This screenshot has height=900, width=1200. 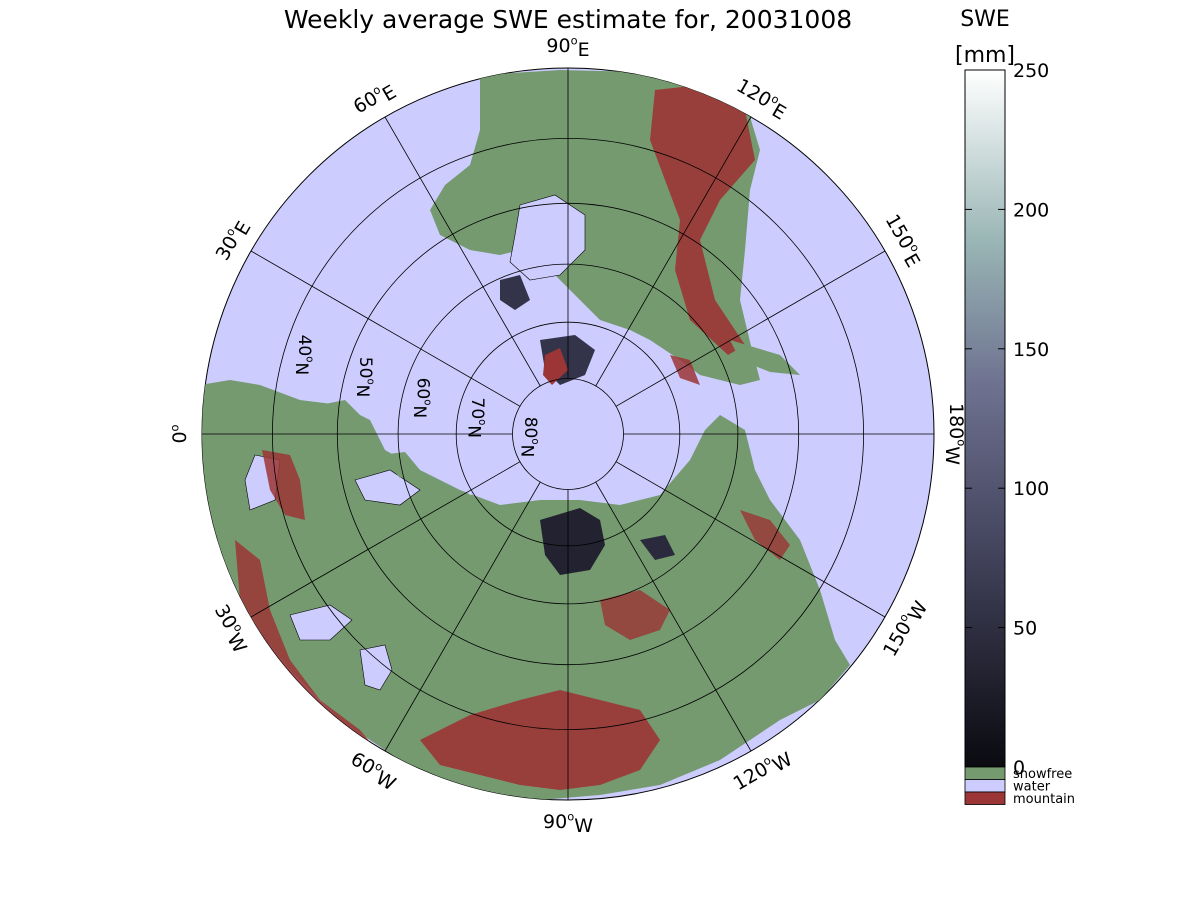 What do you see at coordinates (702, 220) in the screenshot?
I see `rocky-mountains` at bounding box center [702, 220].